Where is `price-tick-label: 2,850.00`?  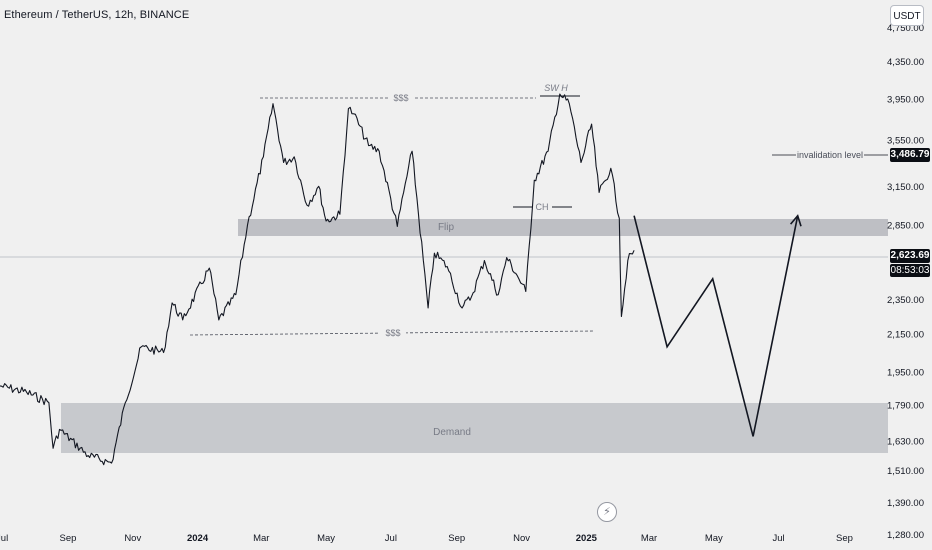 price-tick-label: 2,850.00 is located at coordinates (905, 226).